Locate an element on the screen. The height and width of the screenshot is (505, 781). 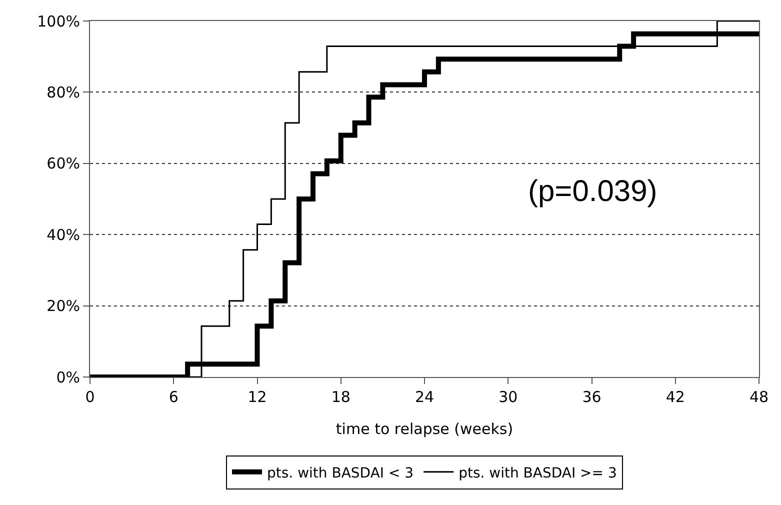
x-tick-label: 24 is located at coordinates (424, 397).